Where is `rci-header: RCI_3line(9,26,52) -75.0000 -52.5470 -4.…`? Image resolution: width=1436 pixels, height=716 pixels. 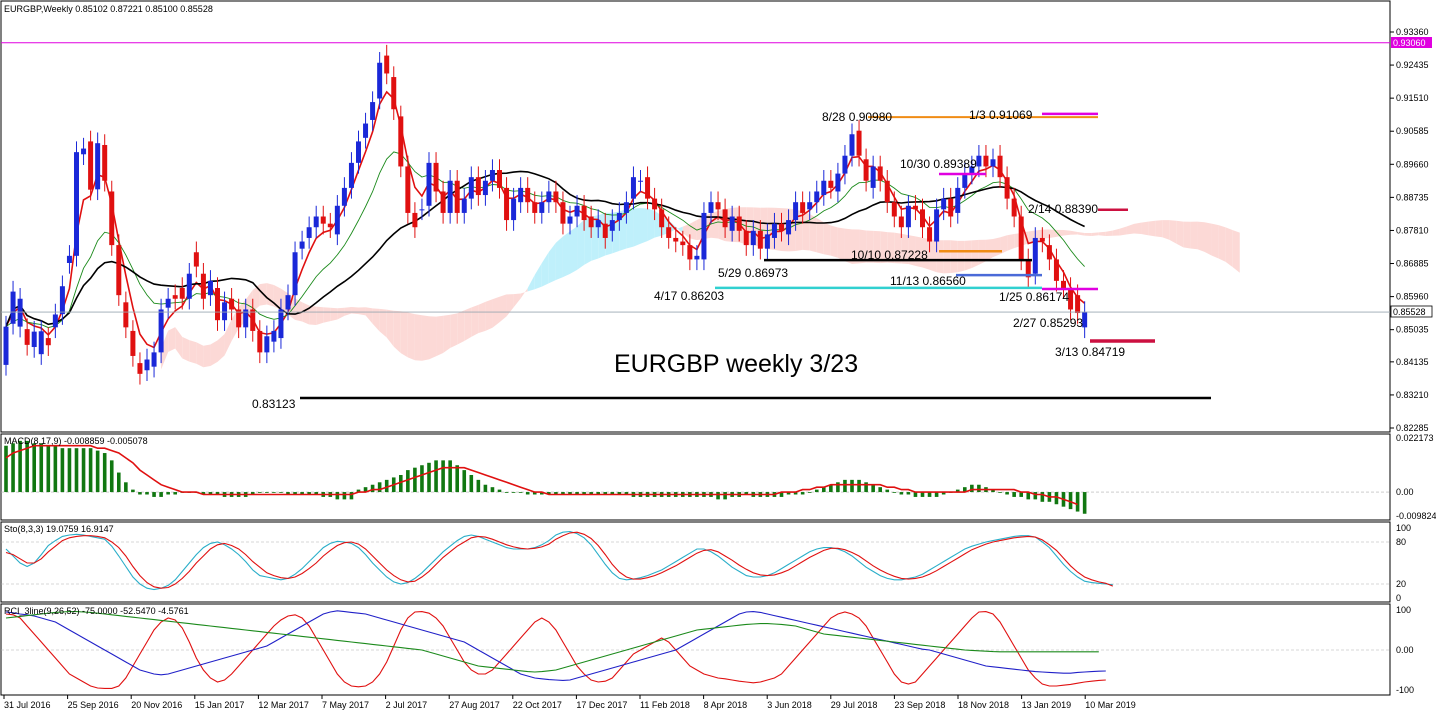
rci-header: RCI_3line(9,26,52) -75.0000 -52.5470 -4.… is located at coordinates (96, 611).